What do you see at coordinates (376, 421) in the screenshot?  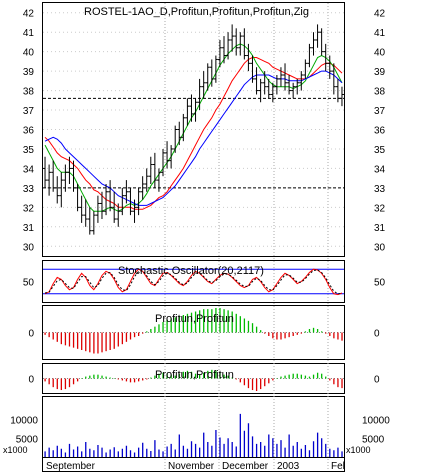 I see `volume-tick-right-10000: 10000` at bounding box center [376, 421].